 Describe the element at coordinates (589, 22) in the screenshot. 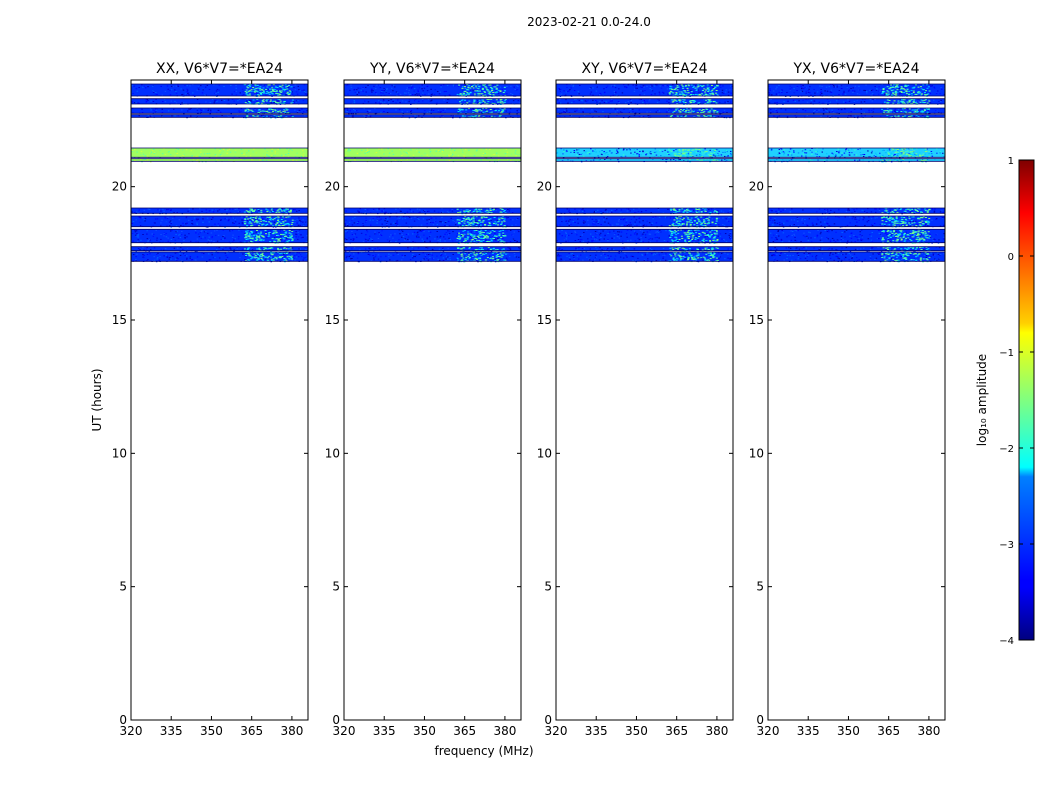

I see `figure-title: 2023-02-21 0.0-24.0` at that location.